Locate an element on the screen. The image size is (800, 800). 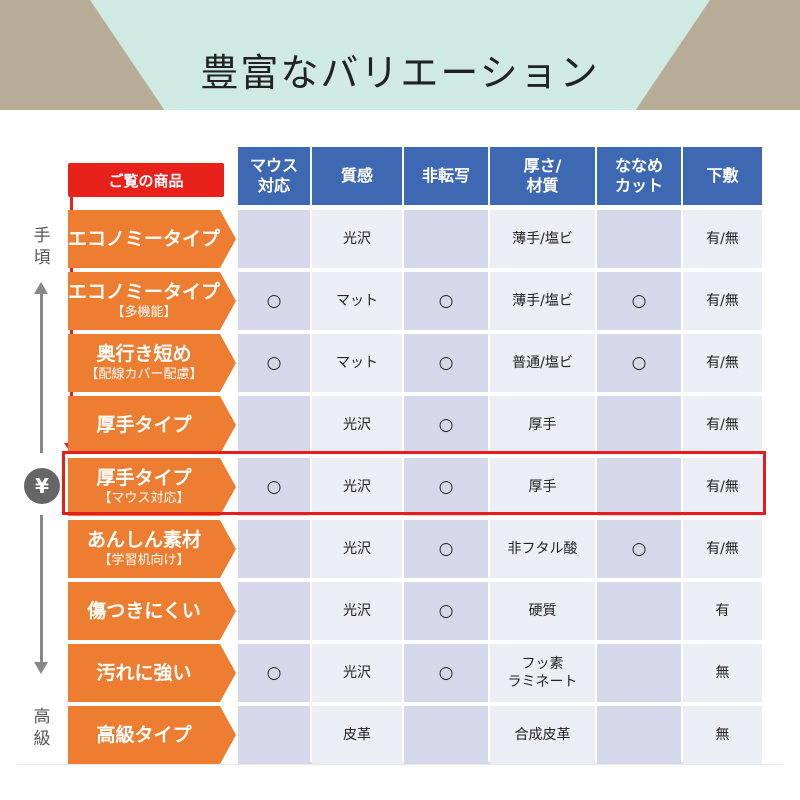
product-label: 奥行き短め【配線カバー配慮】 is located at coordinates (152, 363).